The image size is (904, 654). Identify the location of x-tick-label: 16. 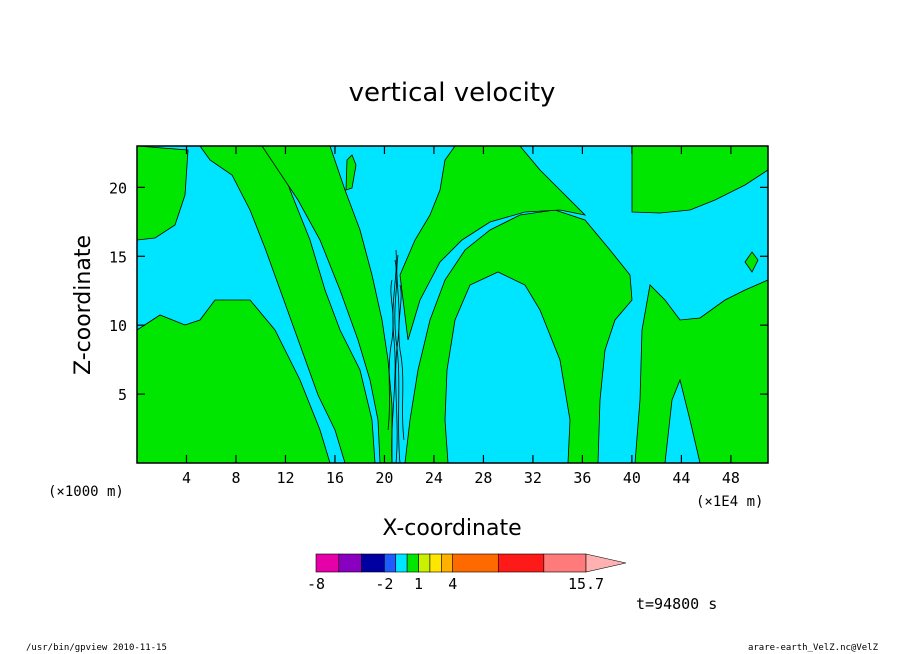
(335, 478).